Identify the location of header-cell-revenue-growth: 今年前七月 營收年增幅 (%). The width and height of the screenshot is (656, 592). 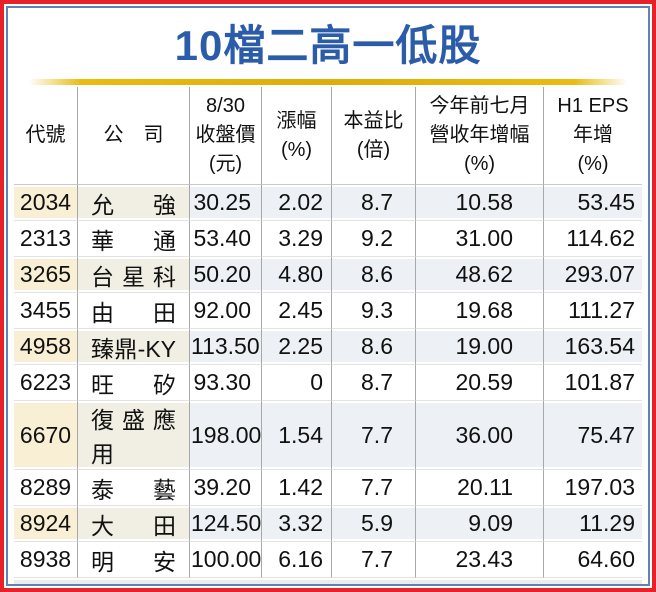
(480, 136).